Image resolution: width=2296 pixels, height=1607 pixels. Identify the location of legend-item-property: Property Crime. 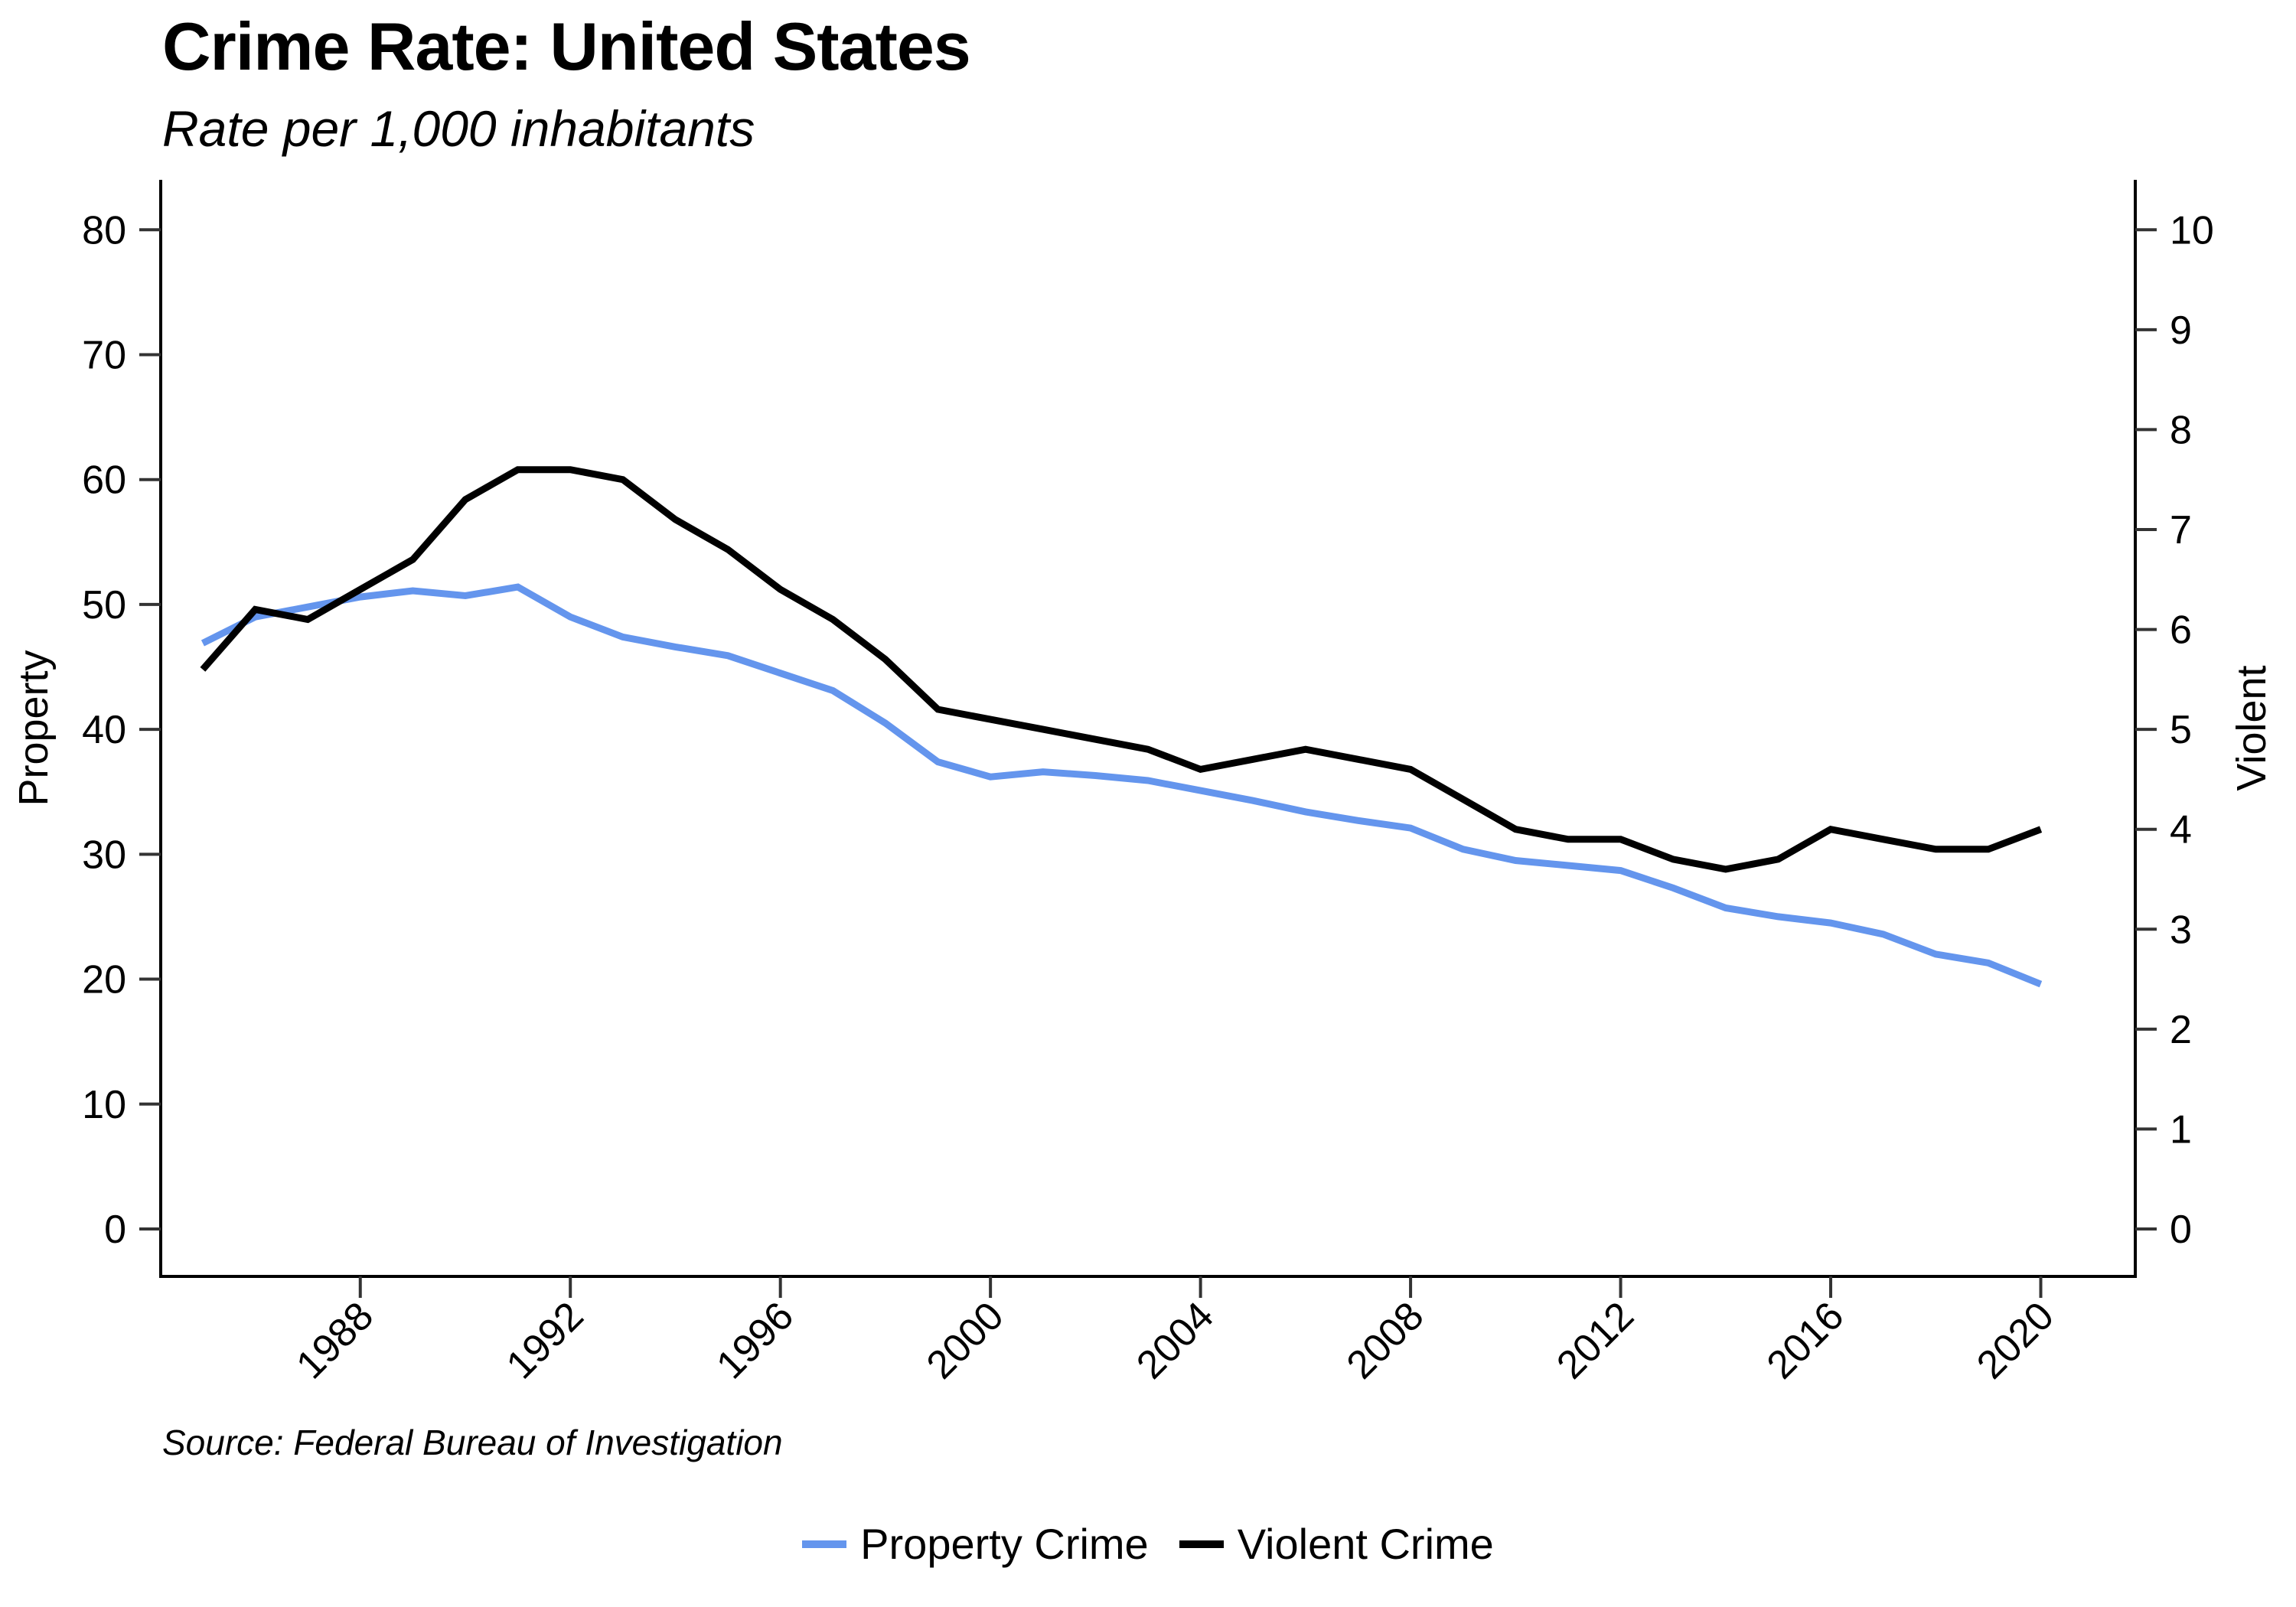
(975, 1544).